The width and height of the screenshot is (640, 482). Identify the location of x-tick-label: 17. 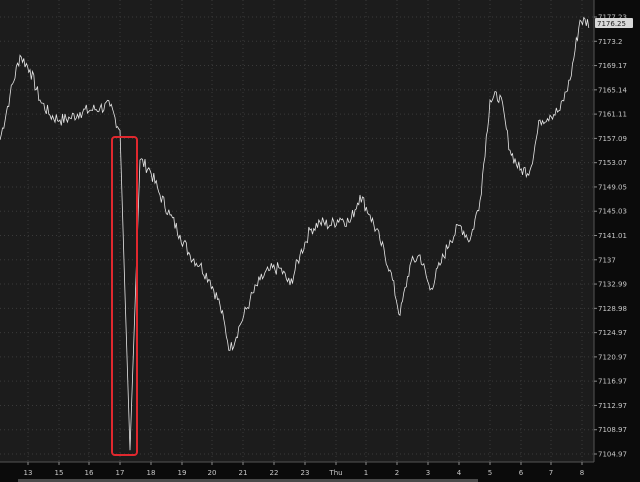
(120, 473).